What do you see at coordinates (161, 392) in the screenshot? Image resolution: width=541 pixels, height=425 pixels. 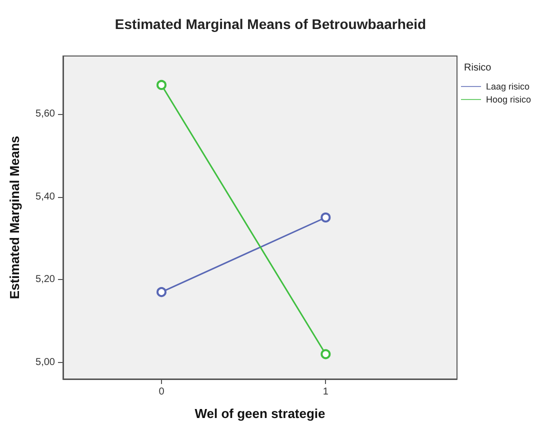 I see `x-tick-label: 0` at bounding box center [161, 392].